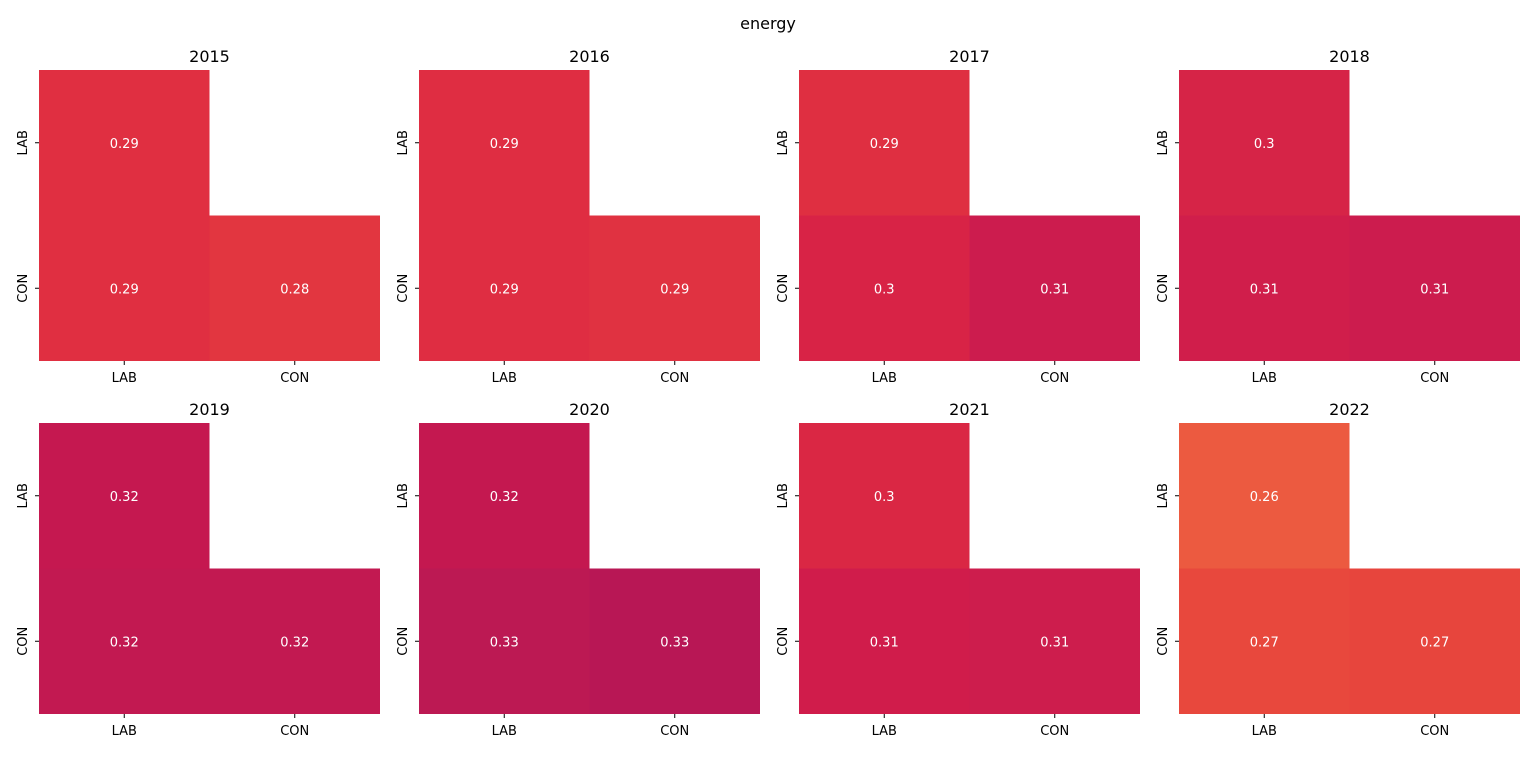 This screenshot has height=758, width=1536. I want to click on panel-title-2022: 2022, so click(1349, 409).